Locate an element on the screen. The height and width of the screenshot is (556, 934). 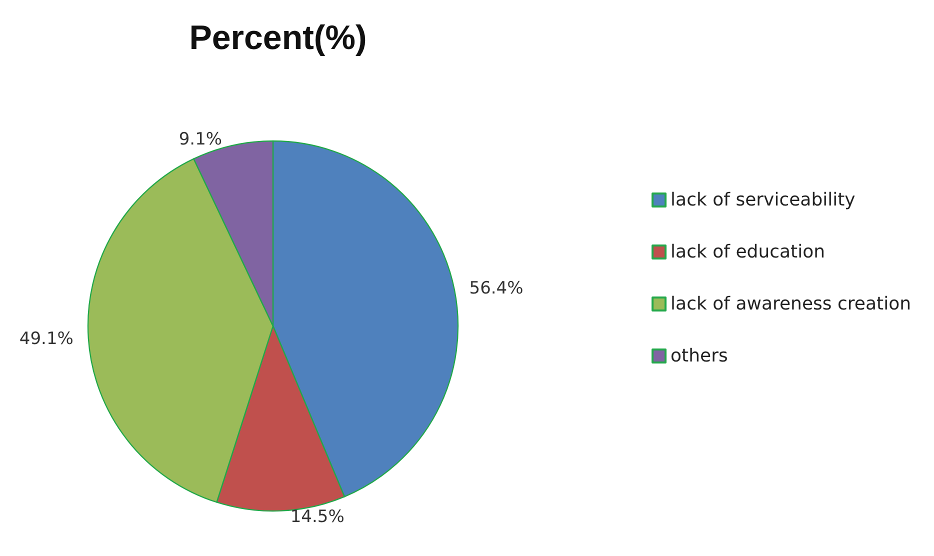
chart-title: Percent(%) is located at coordinates (278, 38).